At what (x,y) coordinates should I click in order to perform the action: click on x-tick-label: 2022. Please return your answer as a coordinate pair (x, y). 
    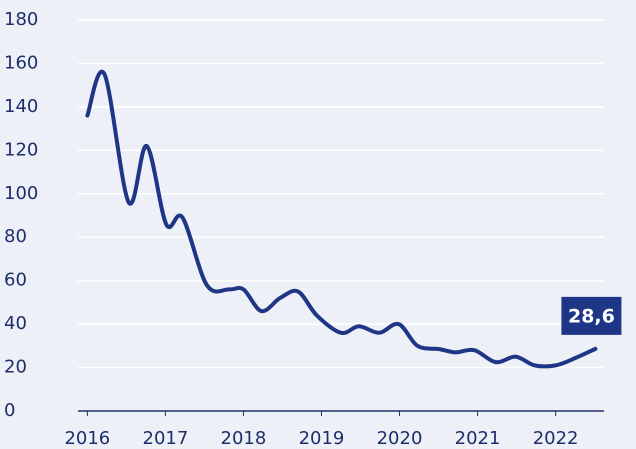
    Looking at the image, I should click on (556, 438).